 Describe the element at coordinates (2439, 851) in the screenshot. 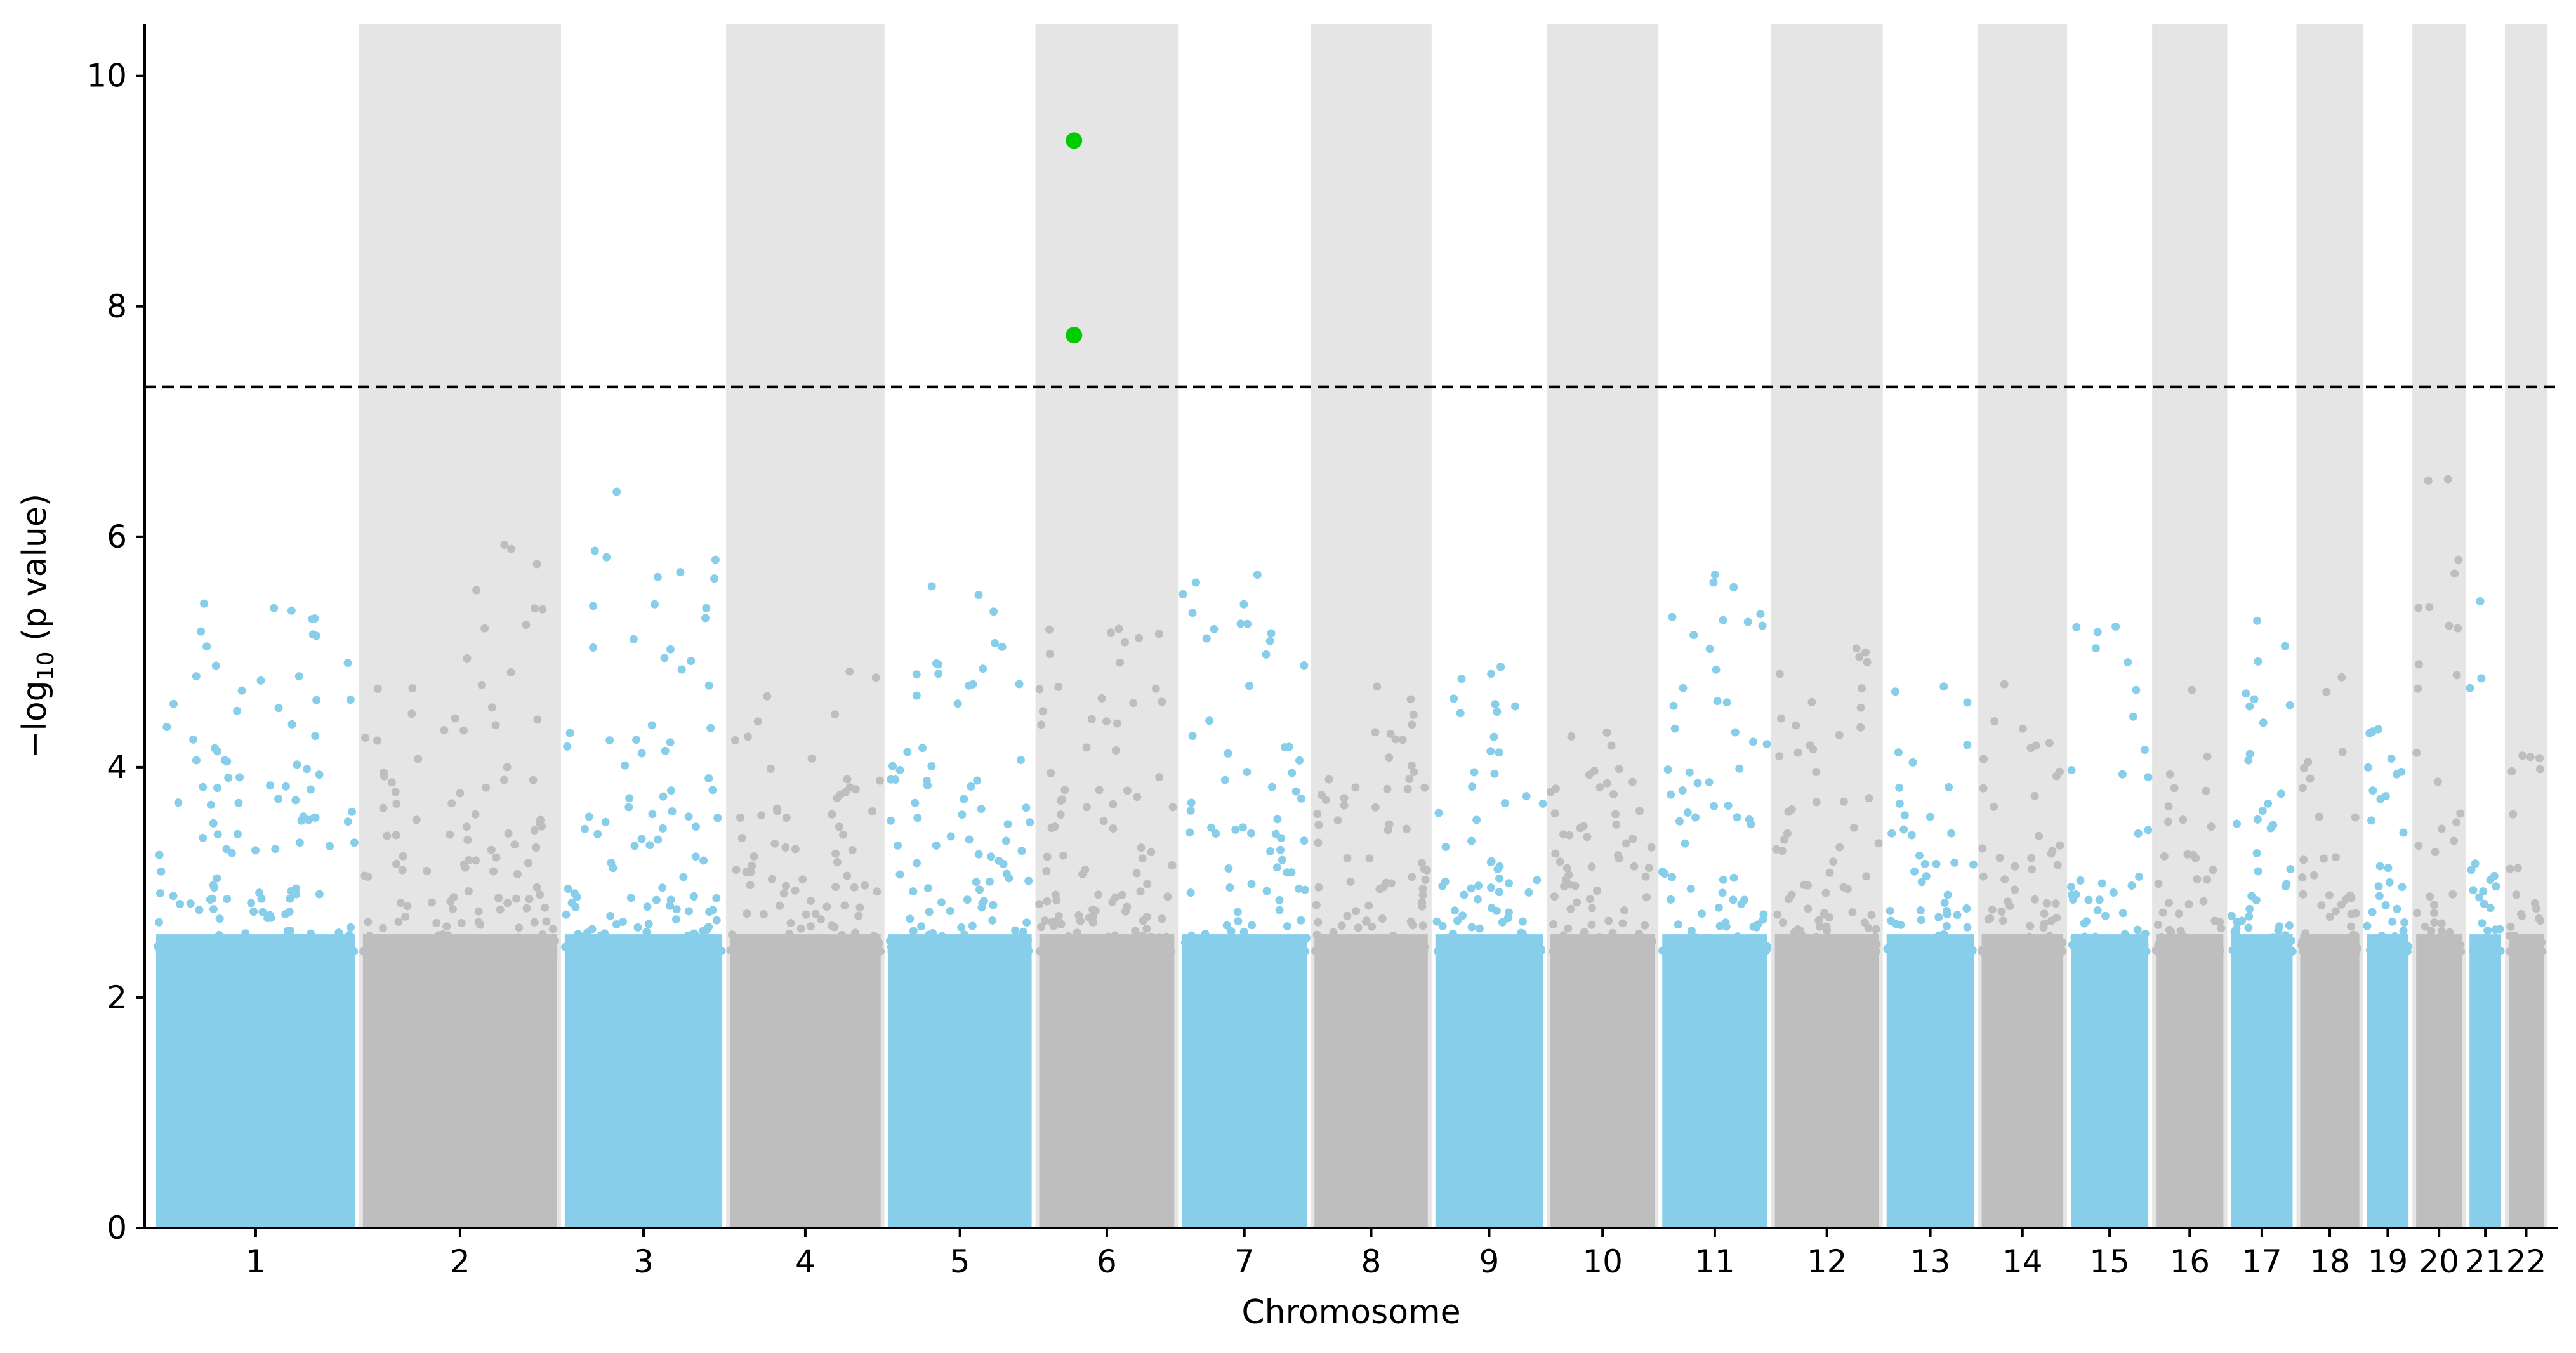

I see `snps-chr20` at that location.